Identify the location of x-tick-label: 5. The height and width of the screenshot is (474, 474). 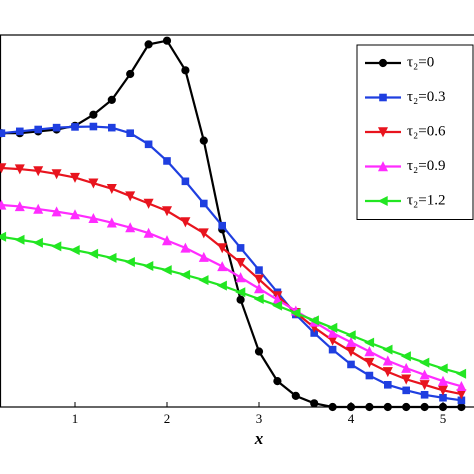
(443, 418).